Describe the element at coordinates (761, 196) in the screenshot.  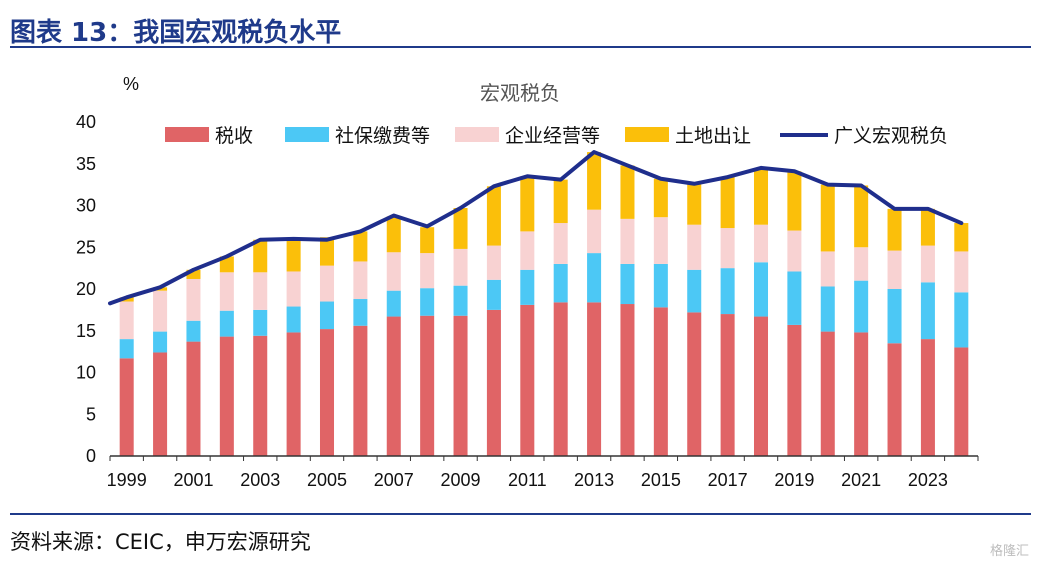
I see `bar-segment-土地出让-2018` at that location.